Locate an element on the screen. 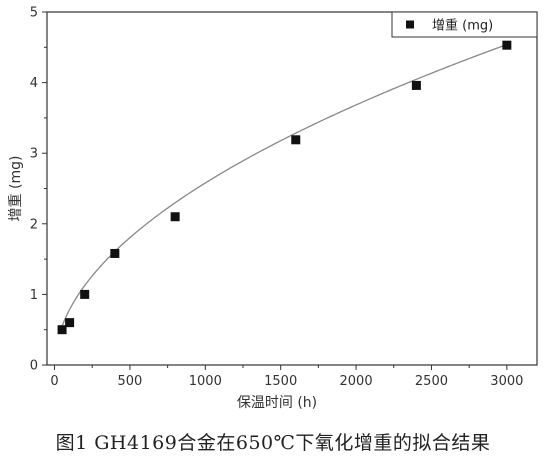 The width and height of the screenshot is (546, 463). x-tick-label: 2000 is located at coordinates (356, 381).